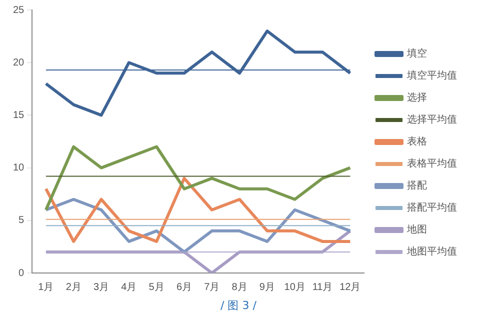  What do you see at coordinates (21, 220) in the screenshot?
I see `y-tick-label: 5` at bounding box center [21, 220].